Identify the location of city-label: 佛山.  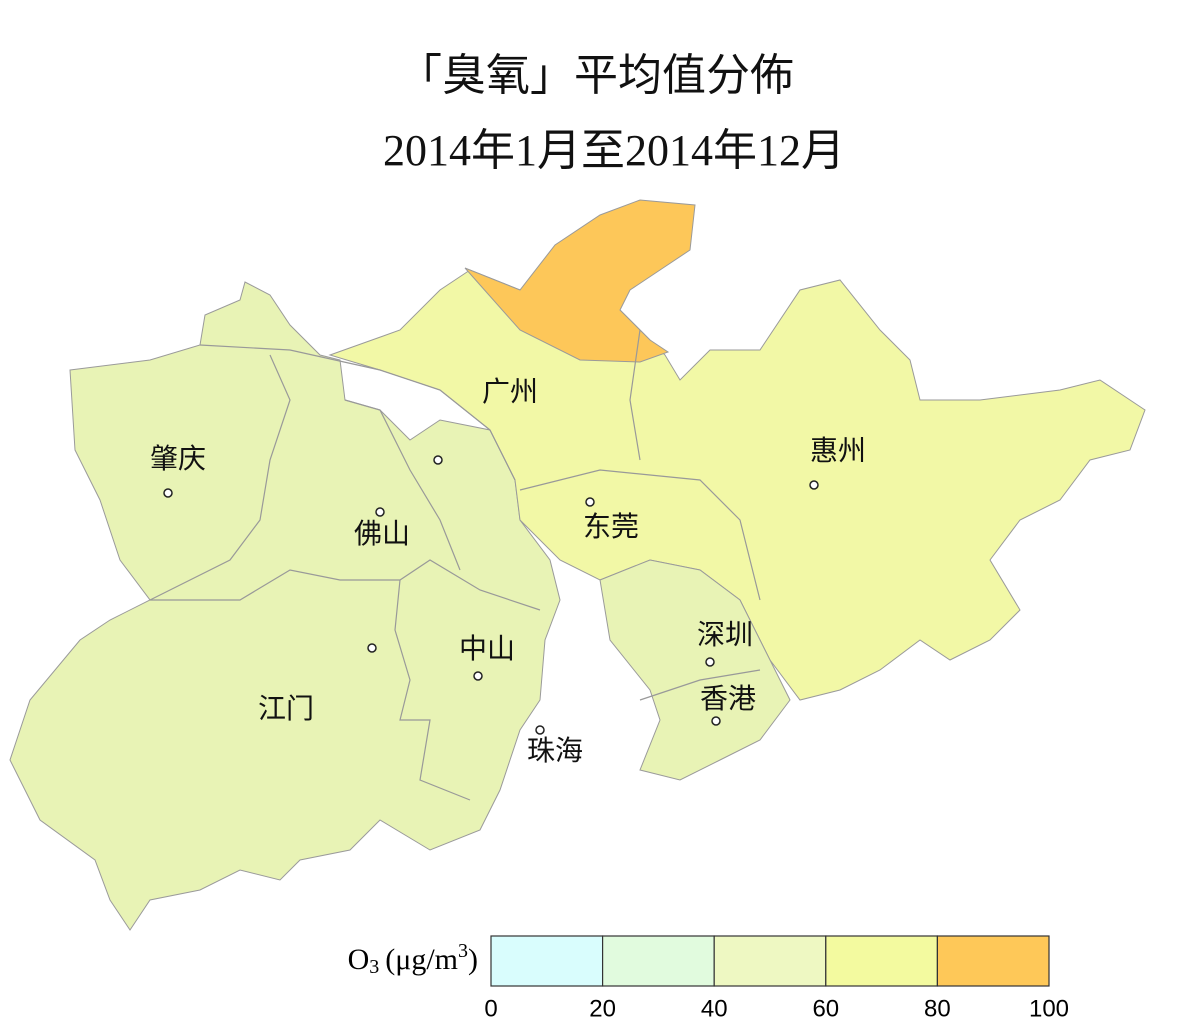
(382, 533).